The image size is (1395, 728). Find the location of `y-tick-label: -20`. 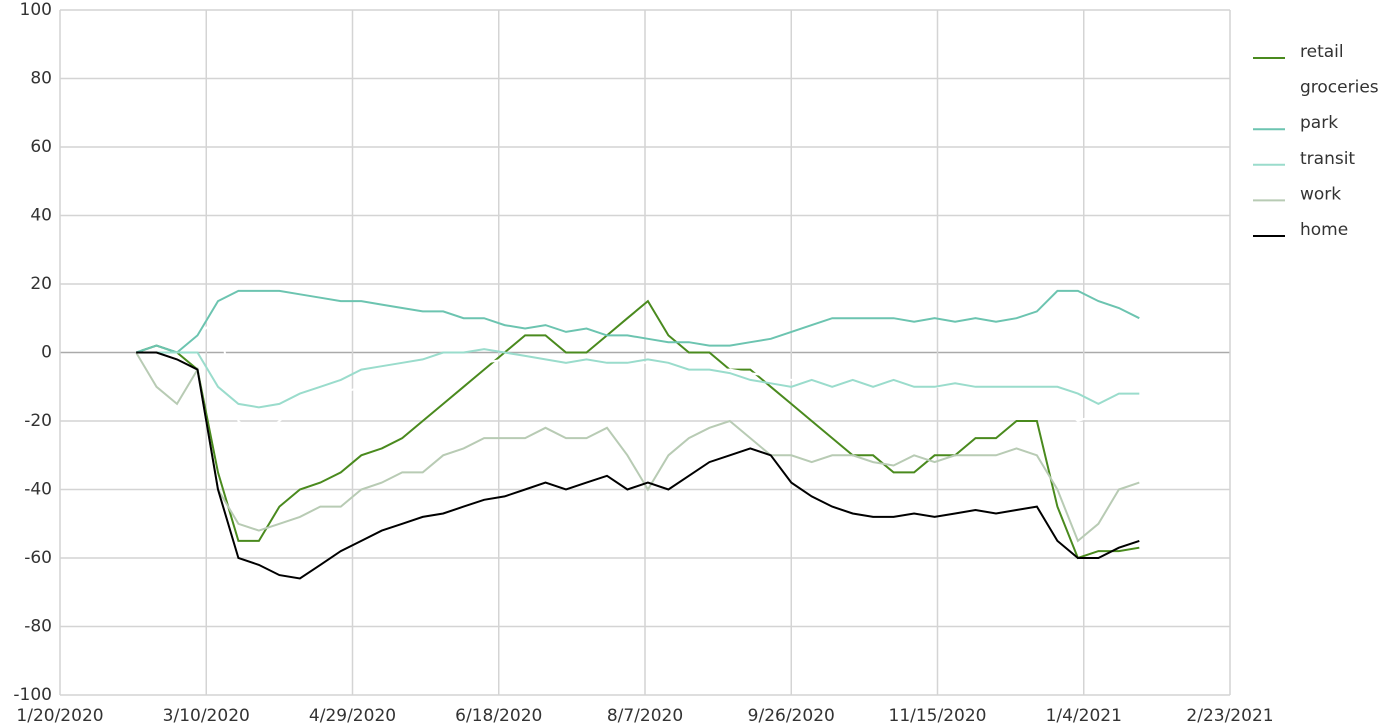

y-tick-label: -20 is located at coordinates (38, 421).